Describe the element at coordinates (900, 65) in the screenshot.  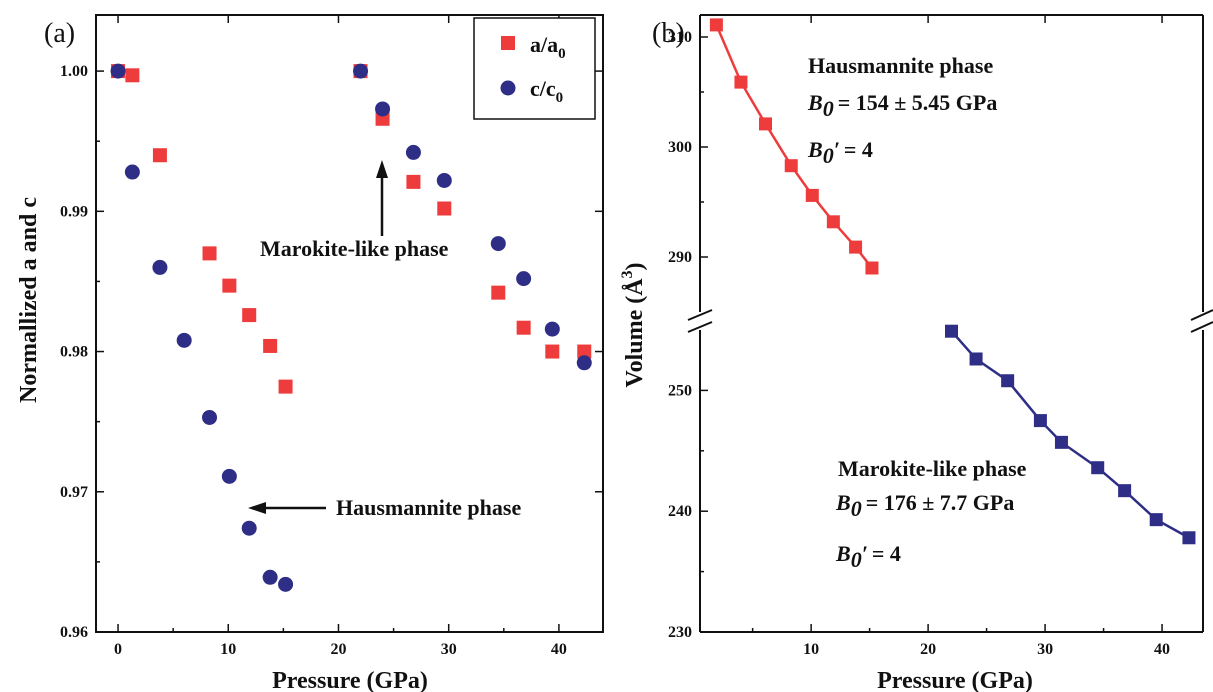
I see `haus-title: Hausmannite phase` at that location.